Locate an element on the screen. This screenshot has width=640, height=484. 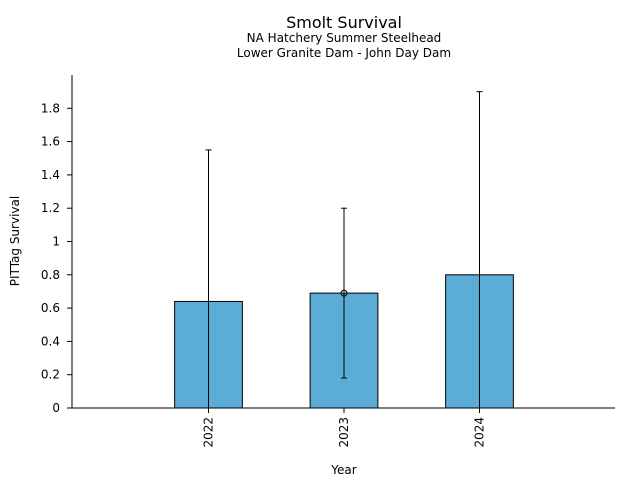
y-tick-label-0.4: 0.4 is located at coordinates (50, 341).